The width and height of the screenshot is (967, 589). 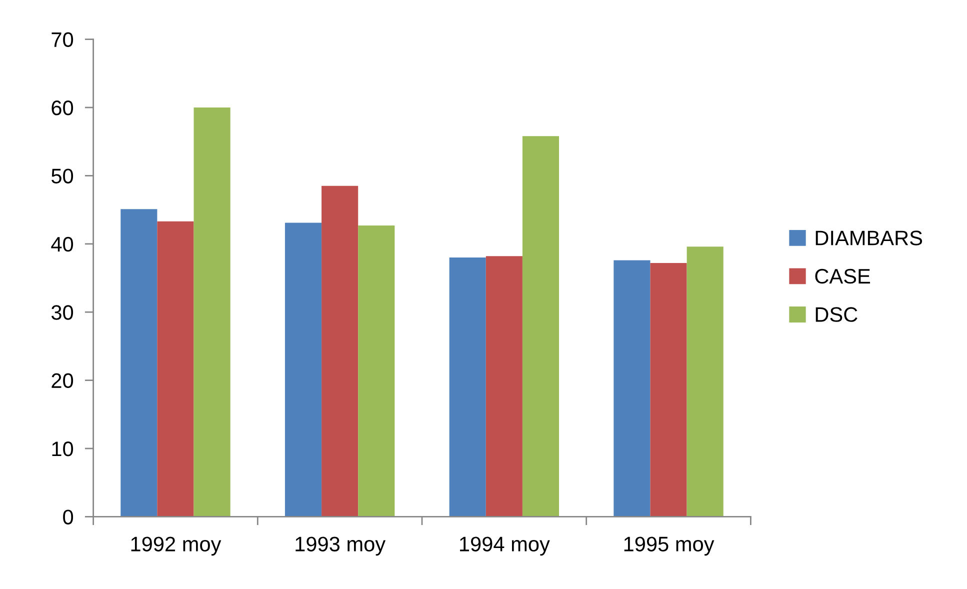 What do you see at coordinates (505, 546) in the screenshot?
I see `x-tick-label: 1994 moy` at bounding box center [505, 546].